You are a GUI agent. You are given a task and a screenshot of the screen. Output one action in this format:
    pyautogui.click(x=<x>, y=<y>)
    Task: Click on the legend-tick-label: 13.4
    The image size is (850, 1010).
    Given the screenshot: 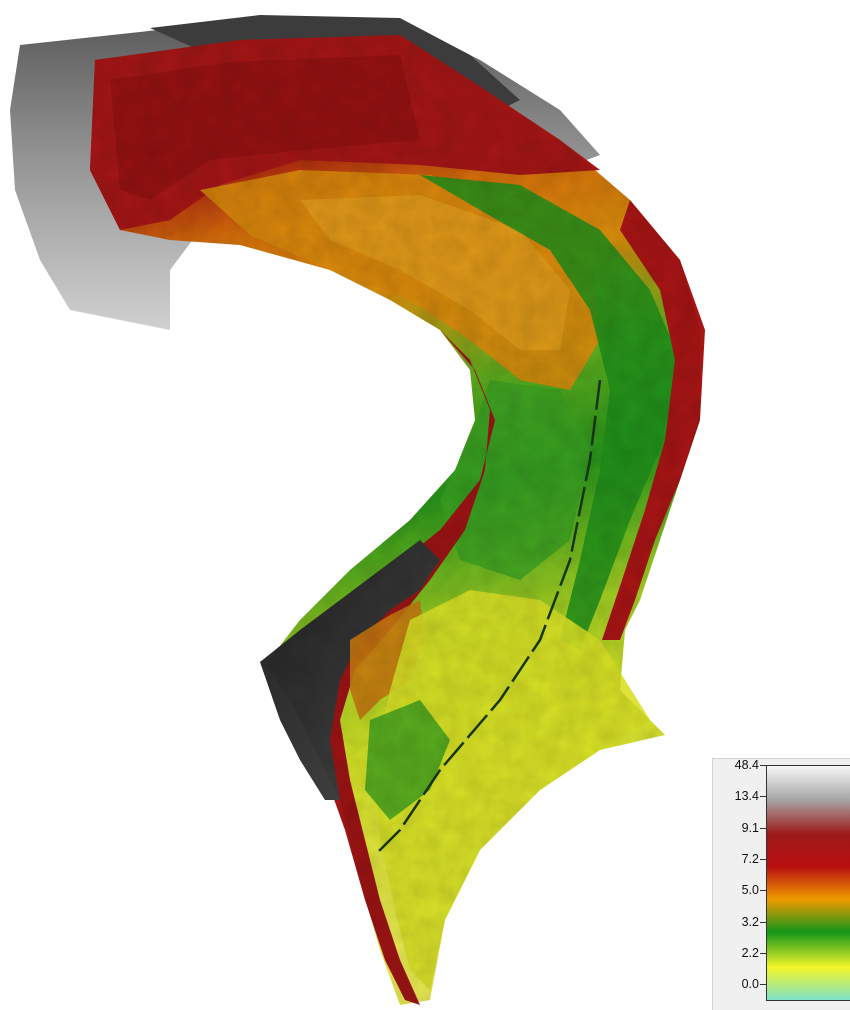 What is the action you would take?
    pyautogui.click(x=739, y=796)
    